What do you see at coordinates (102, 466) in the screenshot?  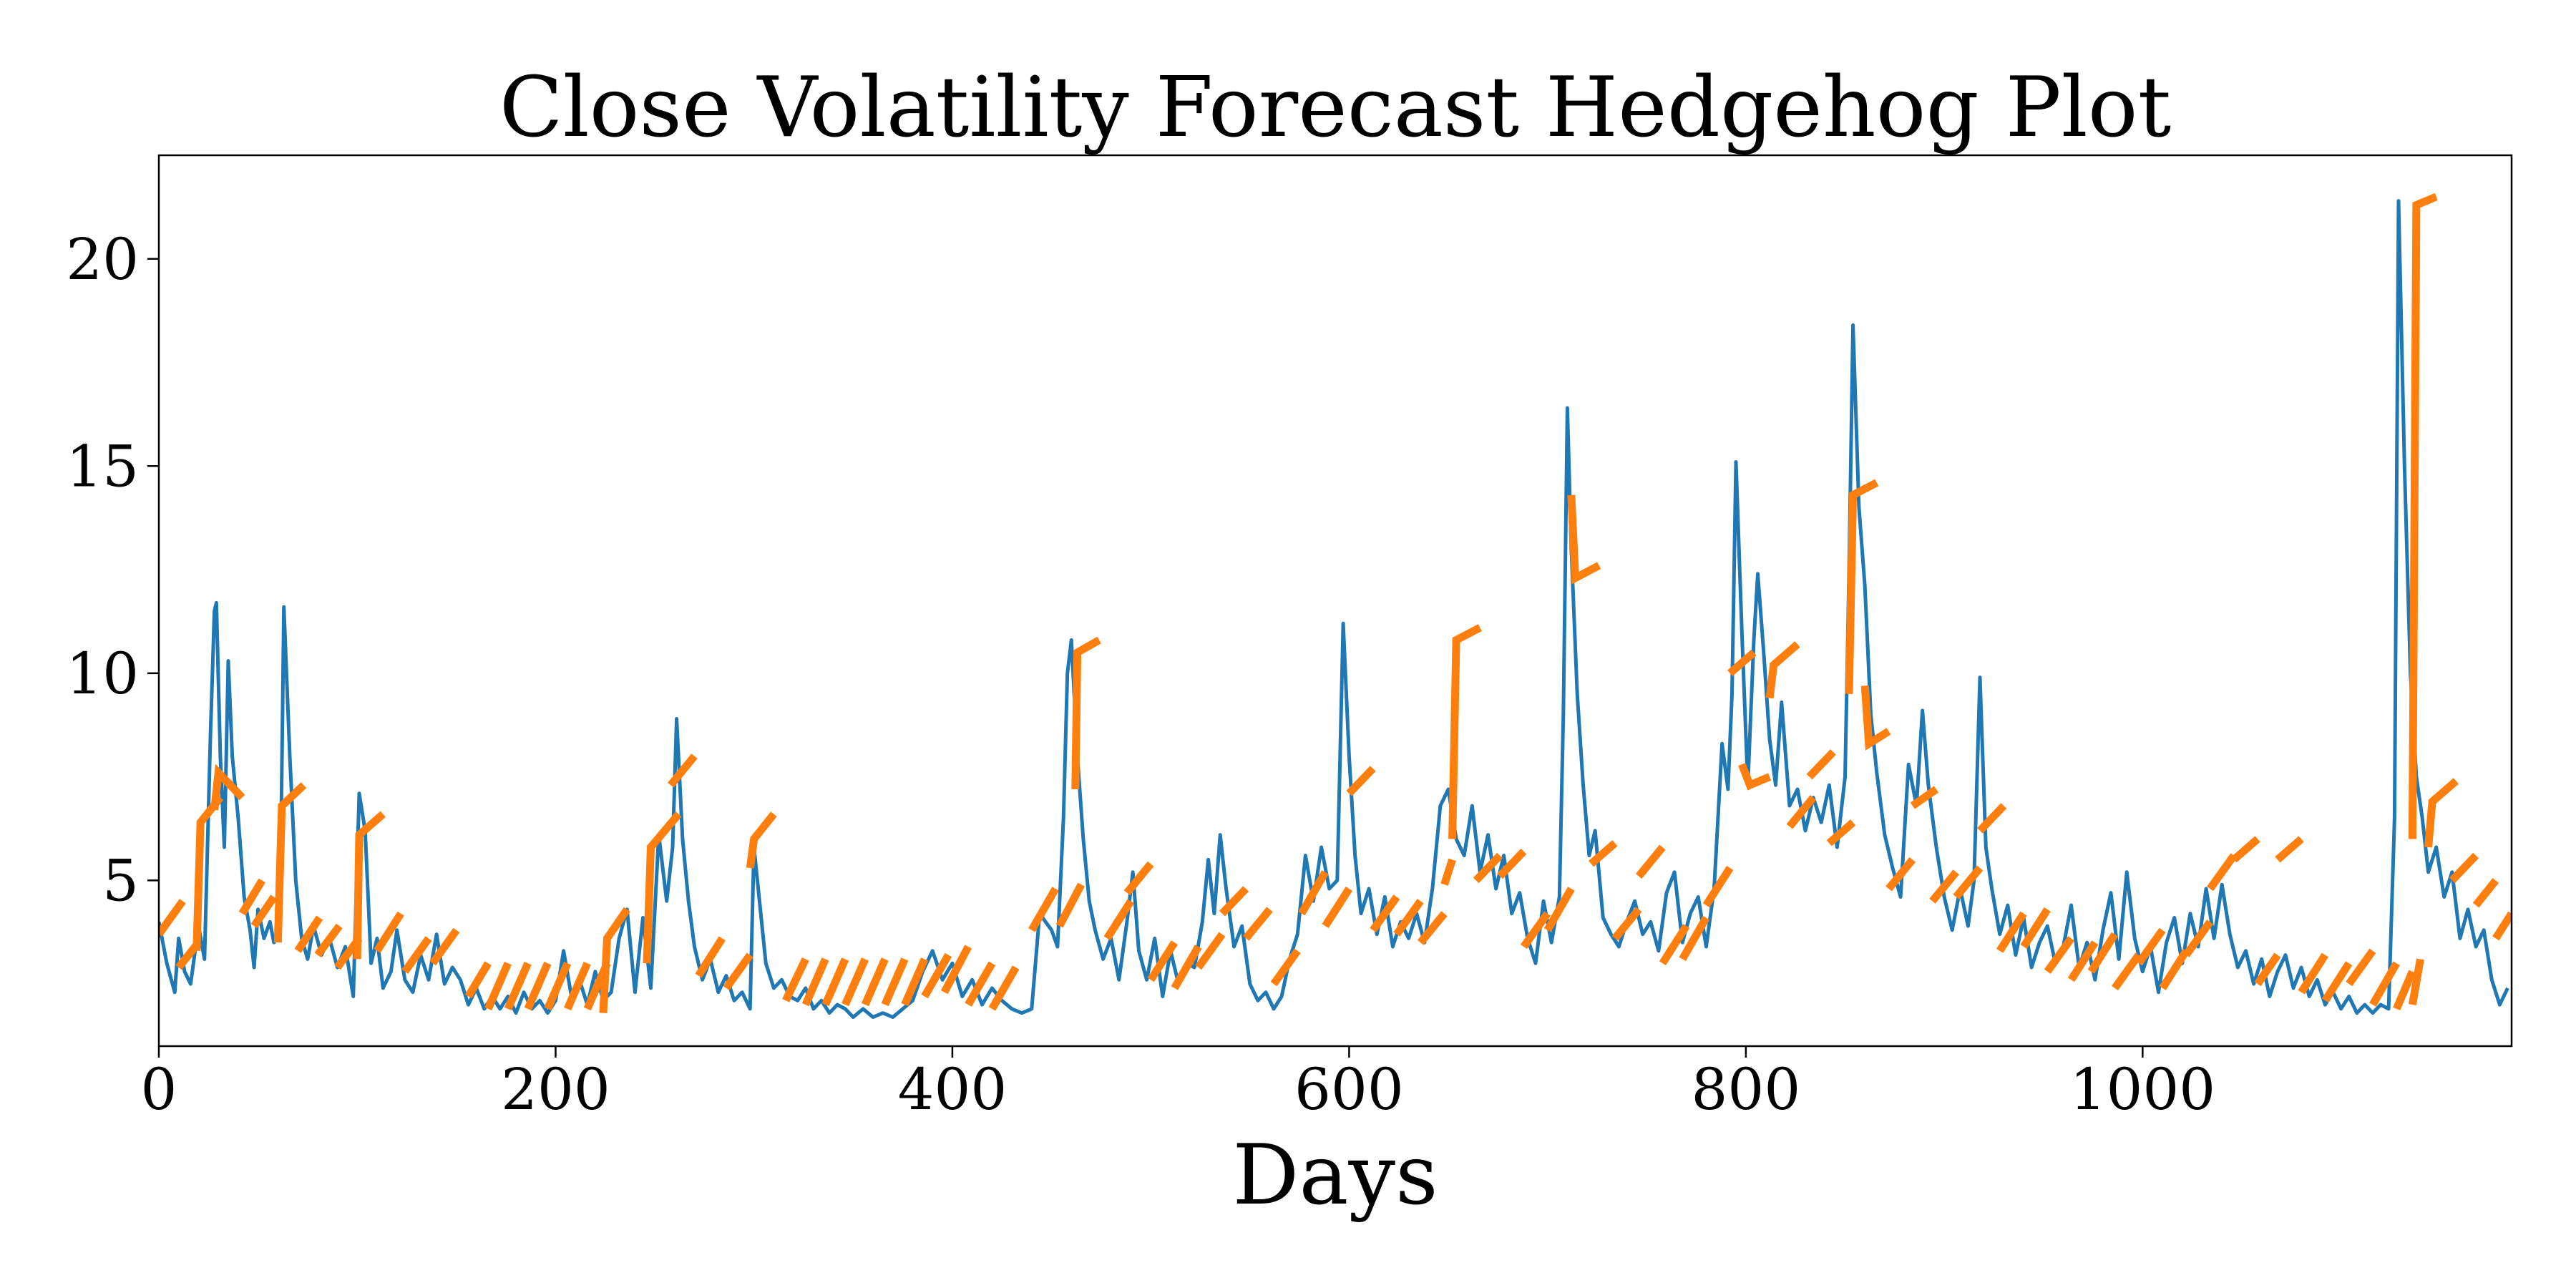 I see `y-tick-label: 15` at bounding box center [102, 466].